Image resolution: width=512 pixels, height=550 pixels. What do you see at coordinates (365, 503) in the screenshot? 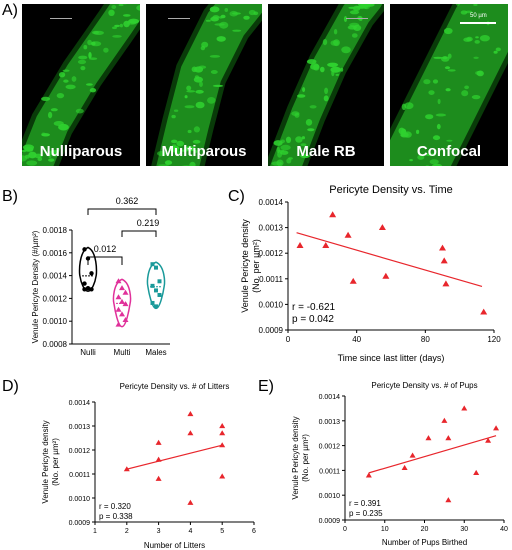
I see `stats-label: r = 0.391` at bounding box center [365, 503].